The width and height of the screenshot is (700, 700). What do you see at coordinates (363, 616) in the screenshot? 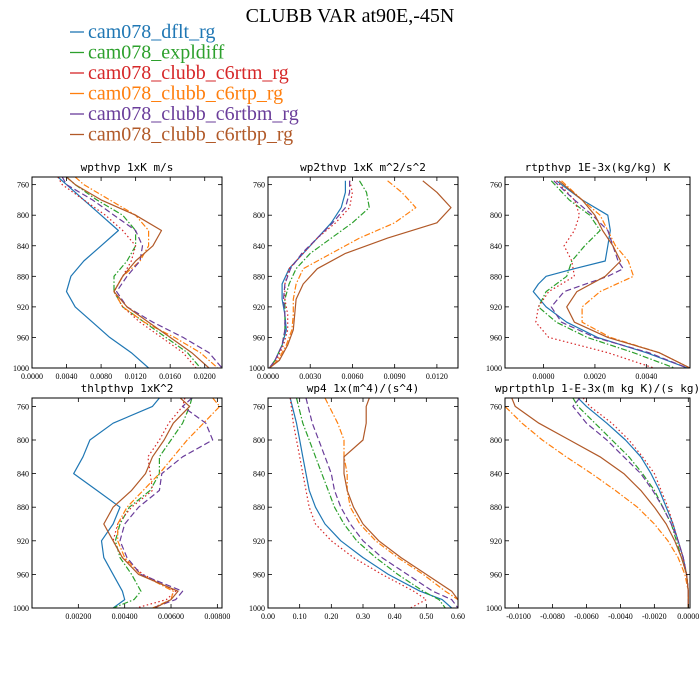
I see `x-tick-label: 0.30` at bounding box center [363, 616].